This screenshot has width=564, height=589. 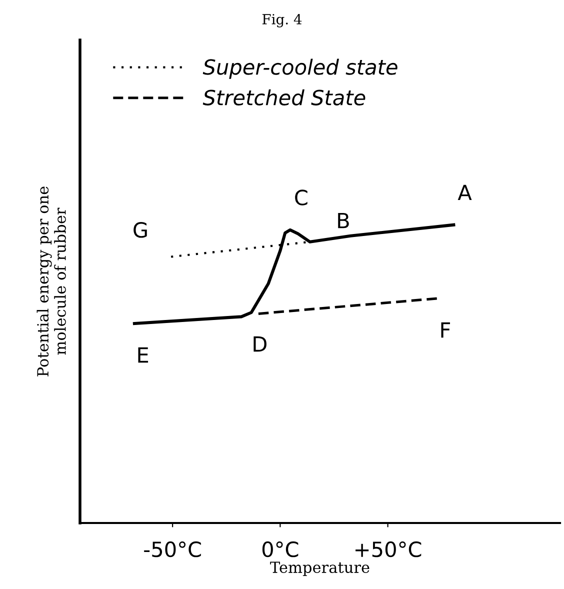 I want to click on annotation: G, so click(x=140, y=230).